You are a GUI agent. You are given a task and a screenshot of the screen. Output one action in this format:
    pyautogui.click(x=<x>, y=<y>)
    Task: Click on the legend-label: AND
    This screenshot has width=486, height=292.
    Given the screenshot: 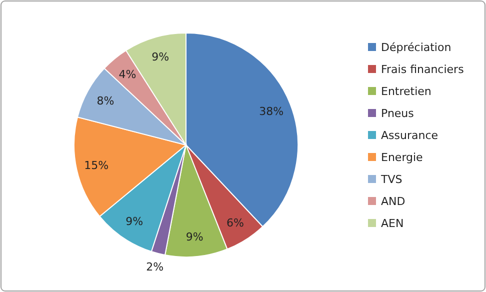 What is the action you would take?
    pyautogui.click(x=393, y=201)
    